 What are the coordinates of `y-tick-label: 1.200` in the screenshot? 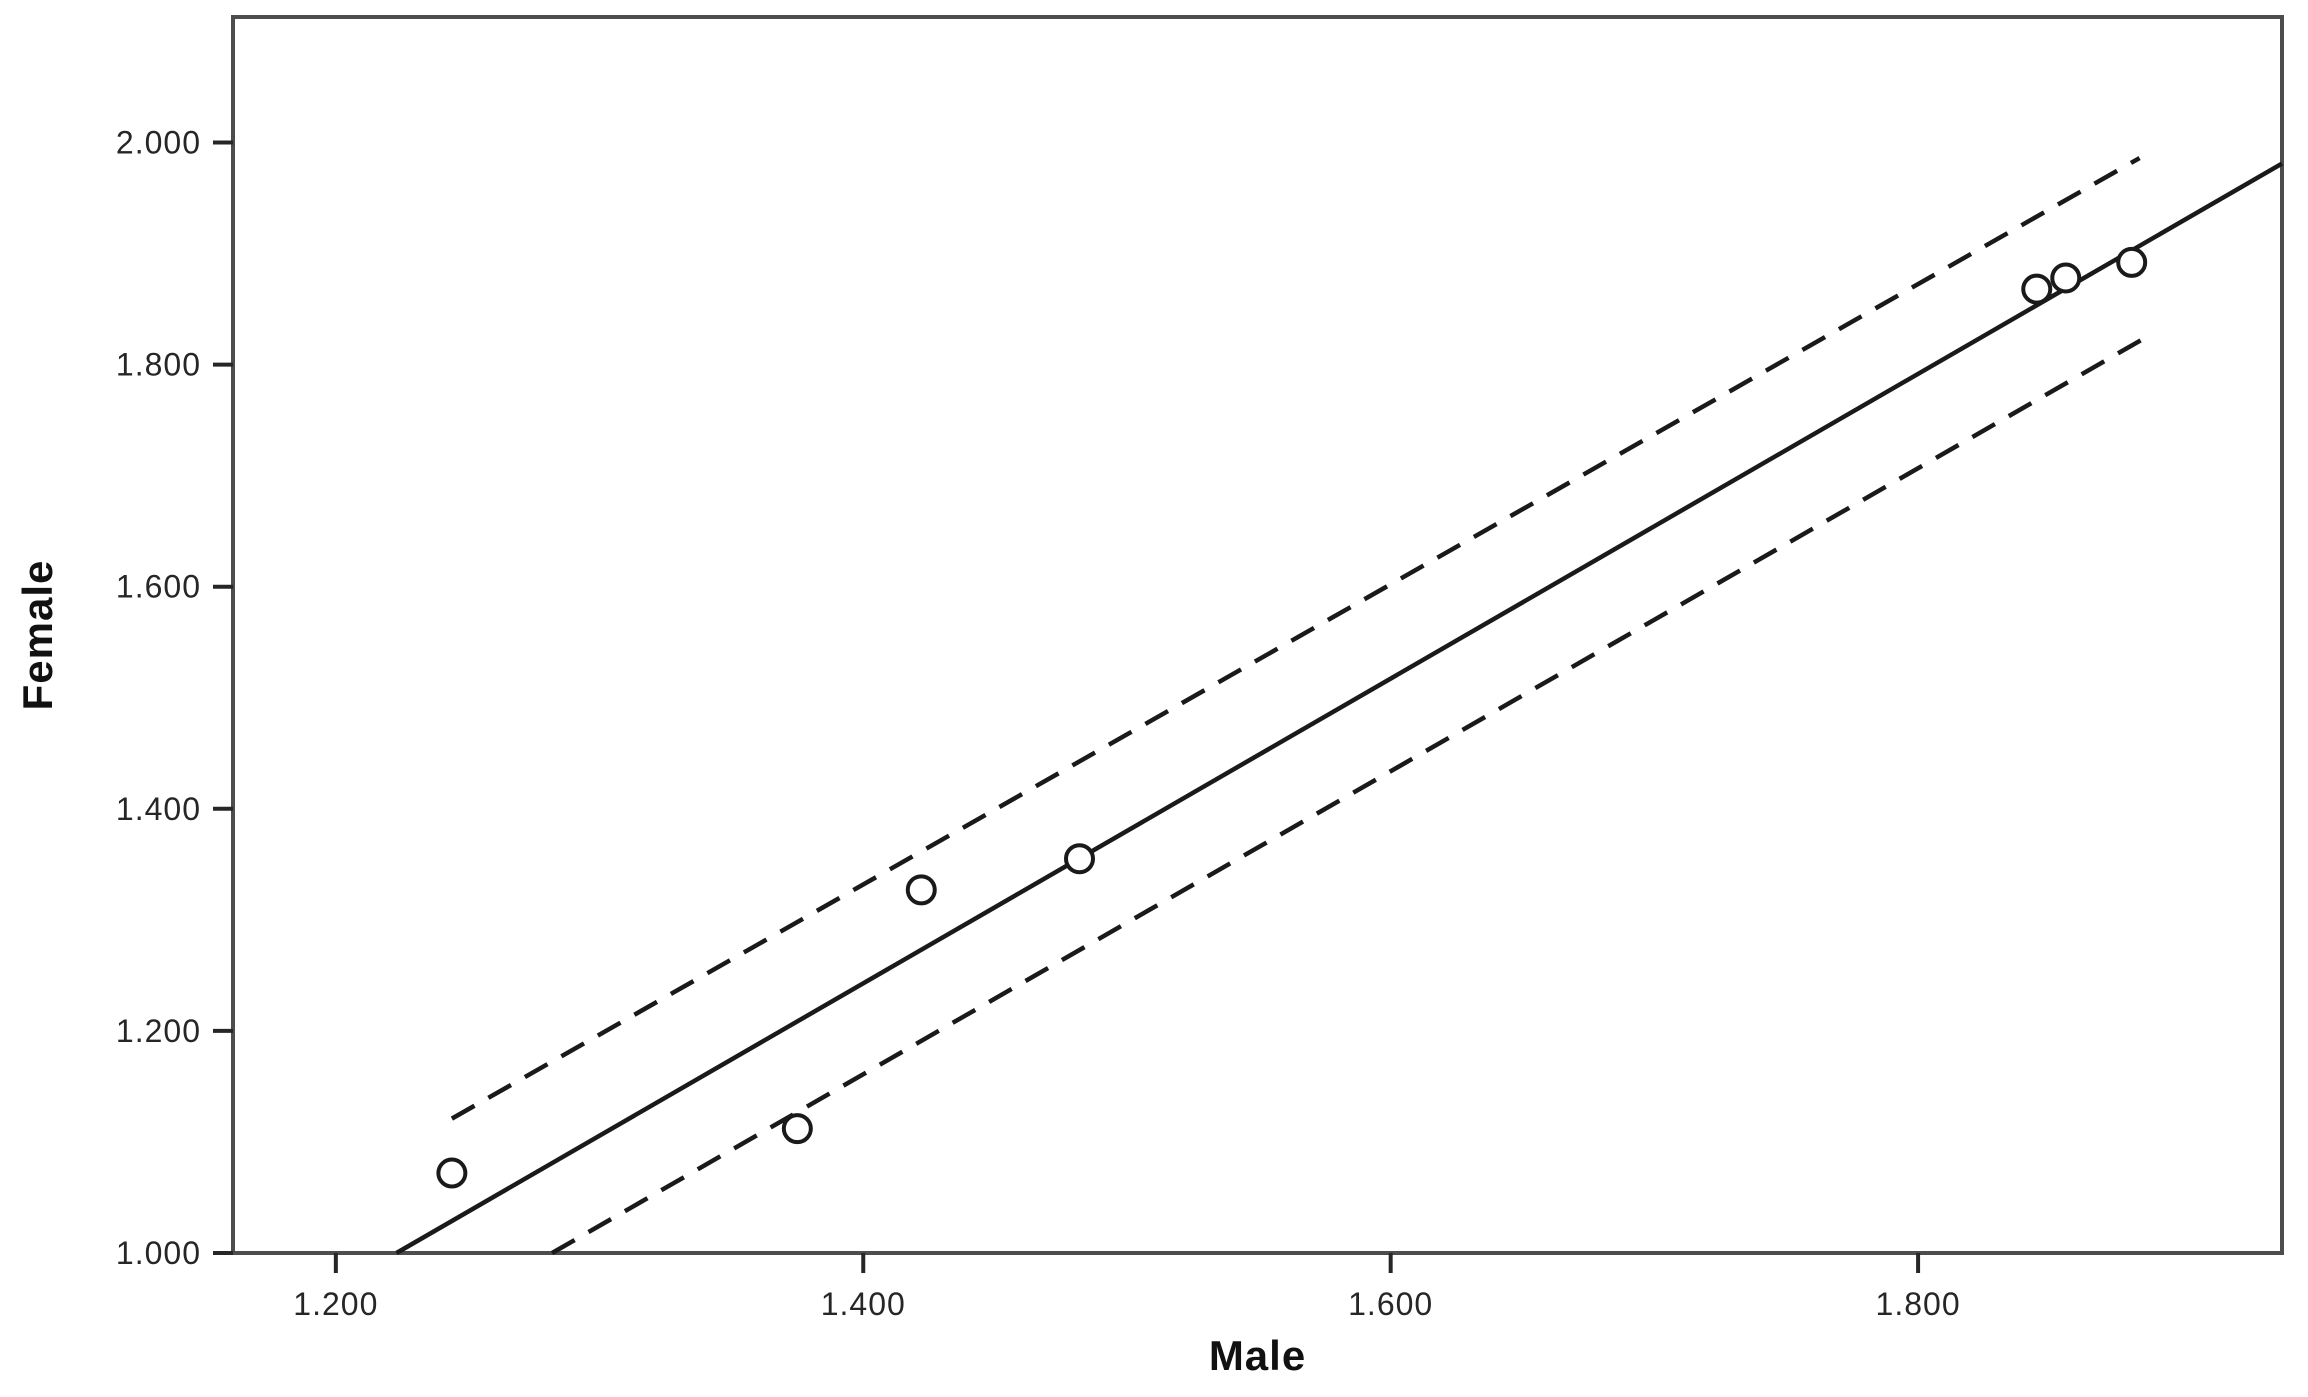 It's located at (158, 1031).